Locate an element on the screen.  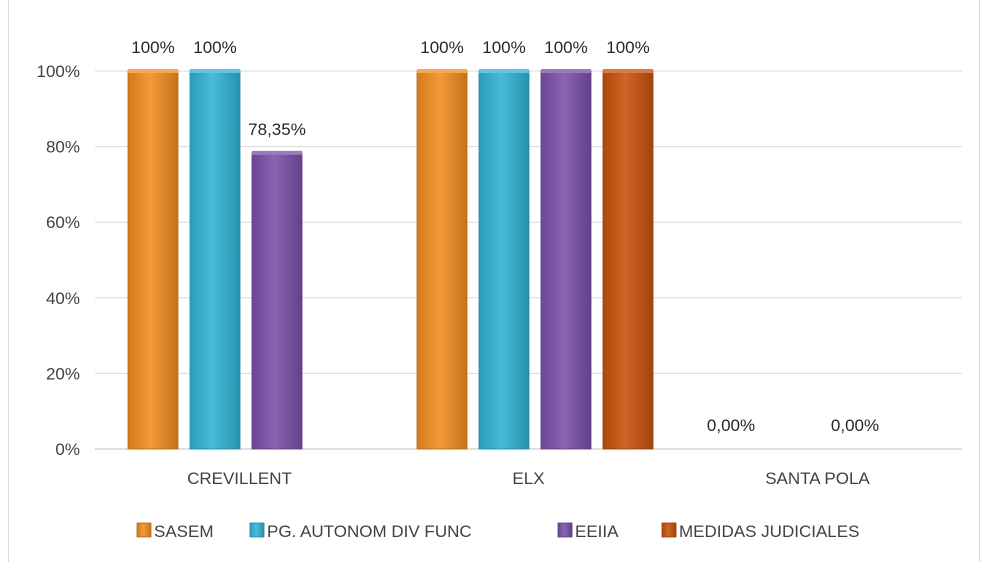
y-tick-label: 60% is located at coordinates (63, 222).